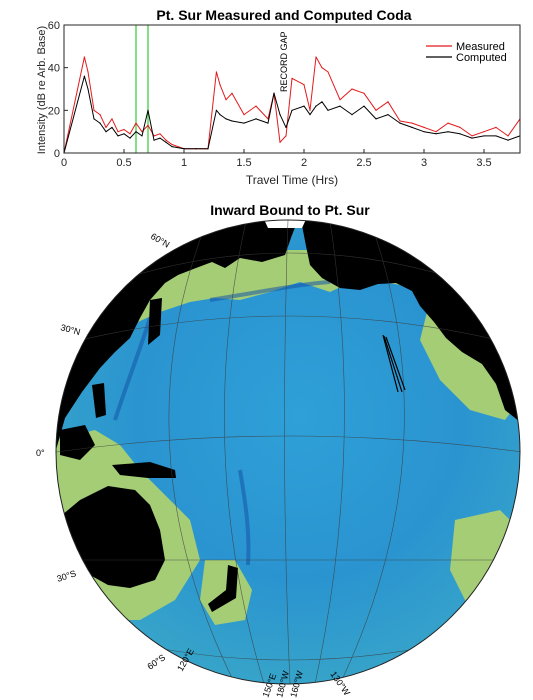  Describe the element at coordinates (58, 90) in the screenshot. I see `y-axis-ticks: 0 20 40 60` at that location.